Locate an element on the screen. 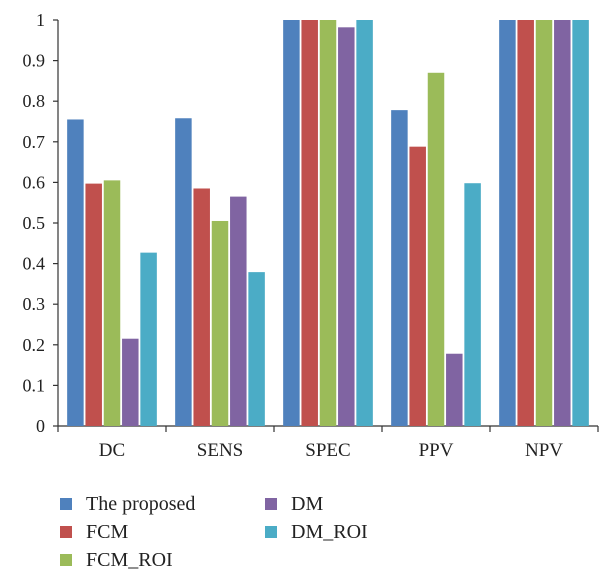 Image resolution: width=615 pixels, height=583 pixels. legend-label: The proposed is located at coordinates (141, 503).